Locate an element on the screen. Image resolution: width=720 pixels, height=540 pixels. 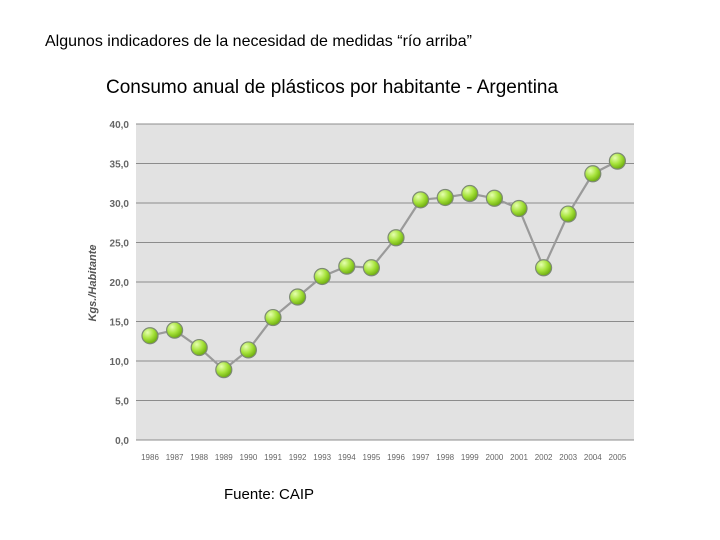
x-tick-label: 1993 is located at coordinates (322, 457).